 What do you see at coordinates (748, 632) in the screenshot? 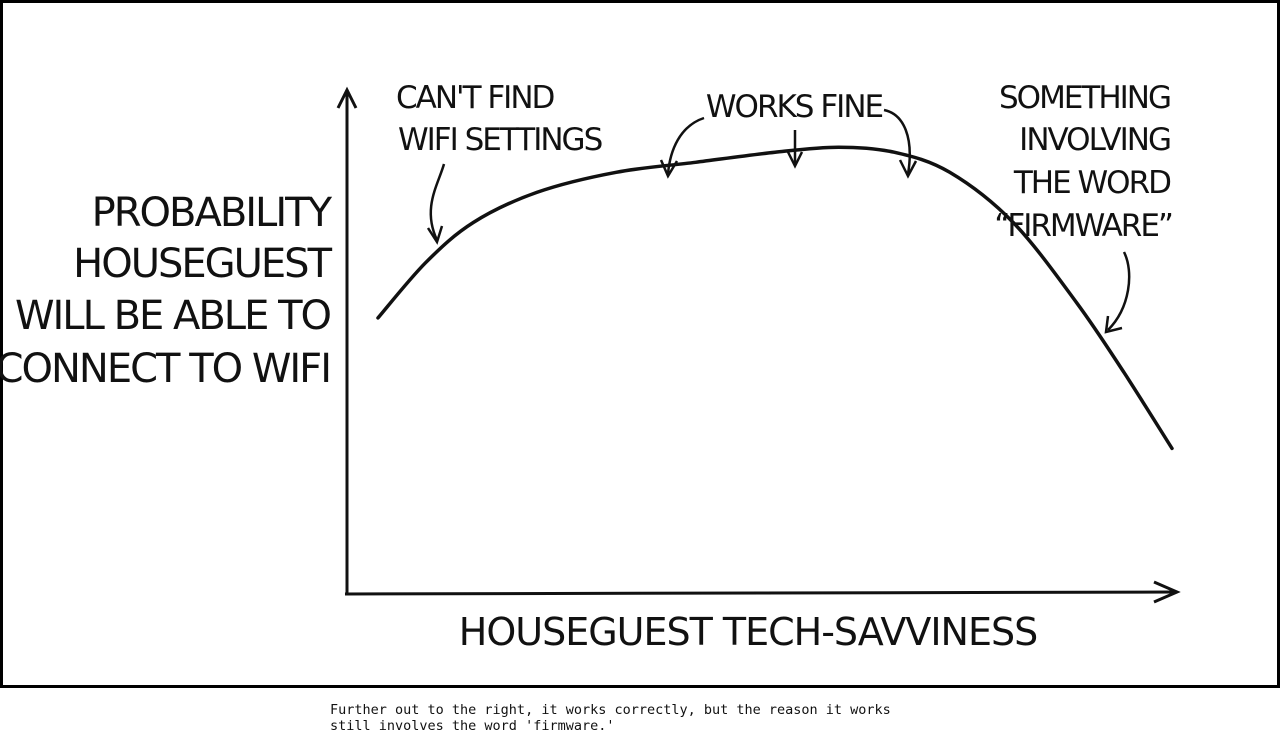
I see `x-axis-label: HOUSEGUEST TECH-SAVVINESS` at bounding box center [748, 632].